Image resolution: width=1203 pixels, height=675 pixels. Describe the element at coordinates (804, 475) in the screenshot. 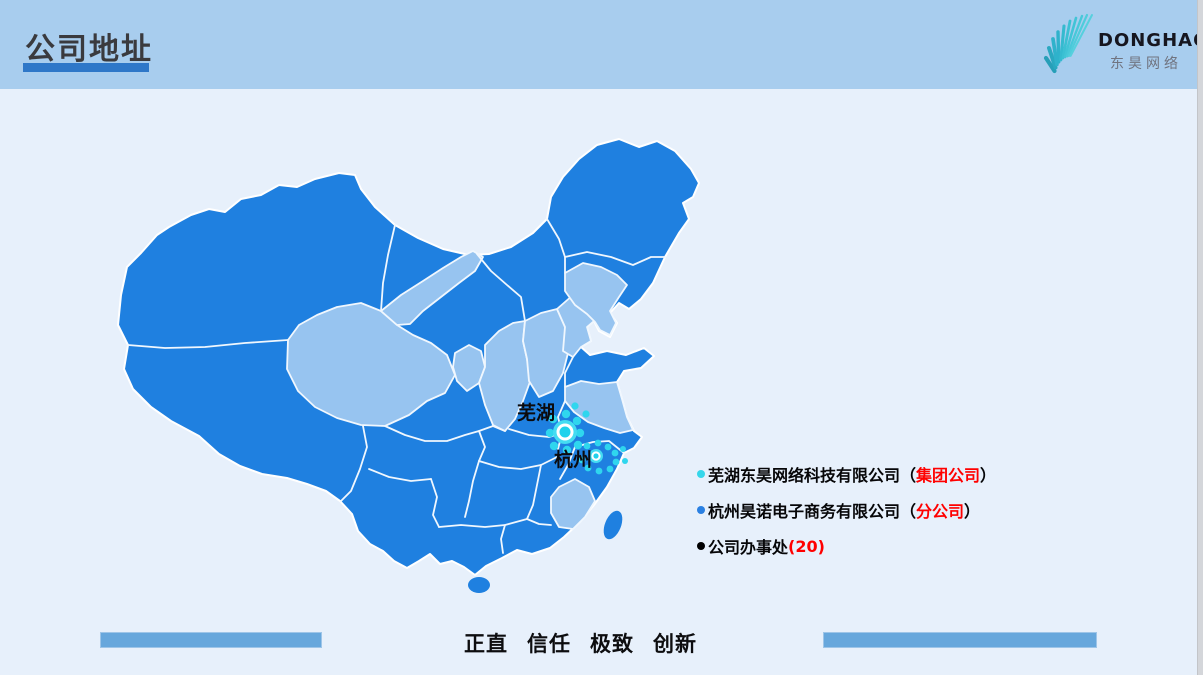

I see `legend-label: 芜湖东昊网络科技有限公司` at that location.